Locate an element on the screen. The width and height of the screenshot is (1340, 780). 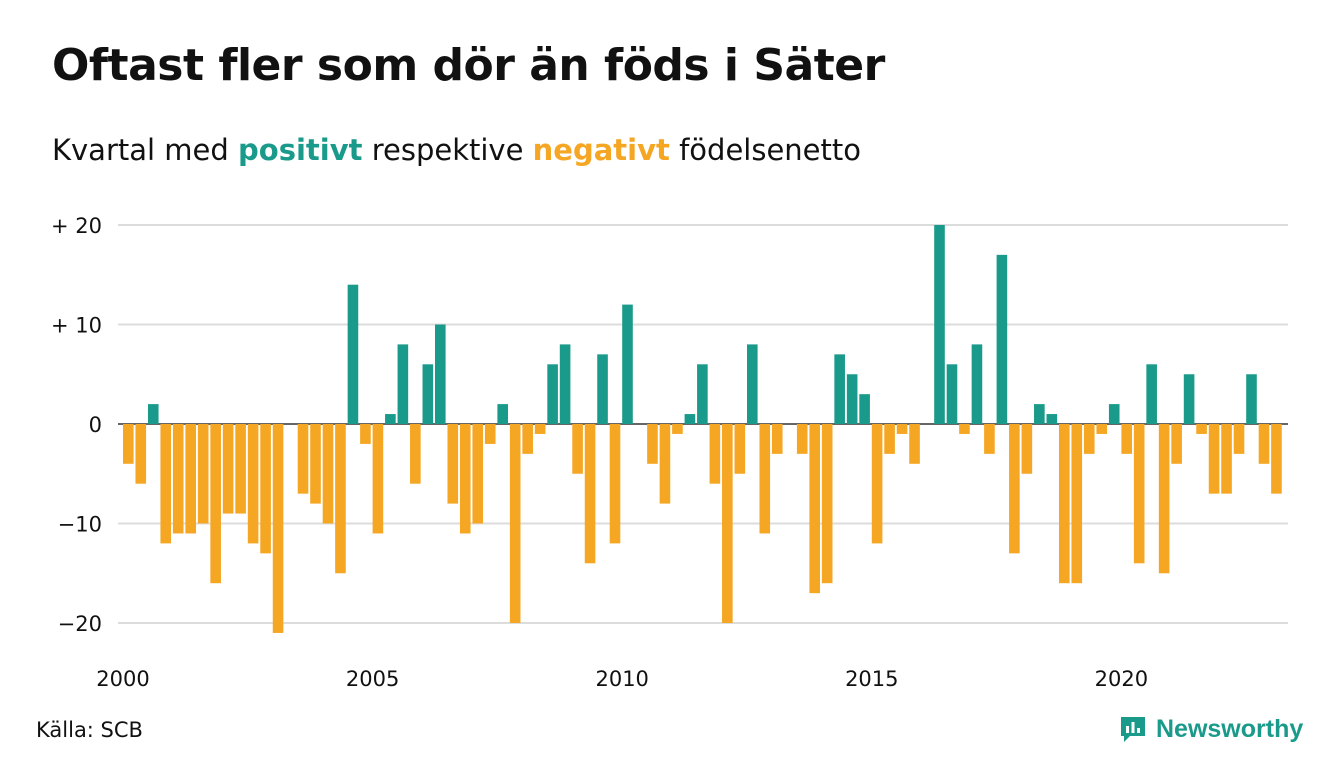
x-tick-label: 2010 is located at coordinates (621, 679).